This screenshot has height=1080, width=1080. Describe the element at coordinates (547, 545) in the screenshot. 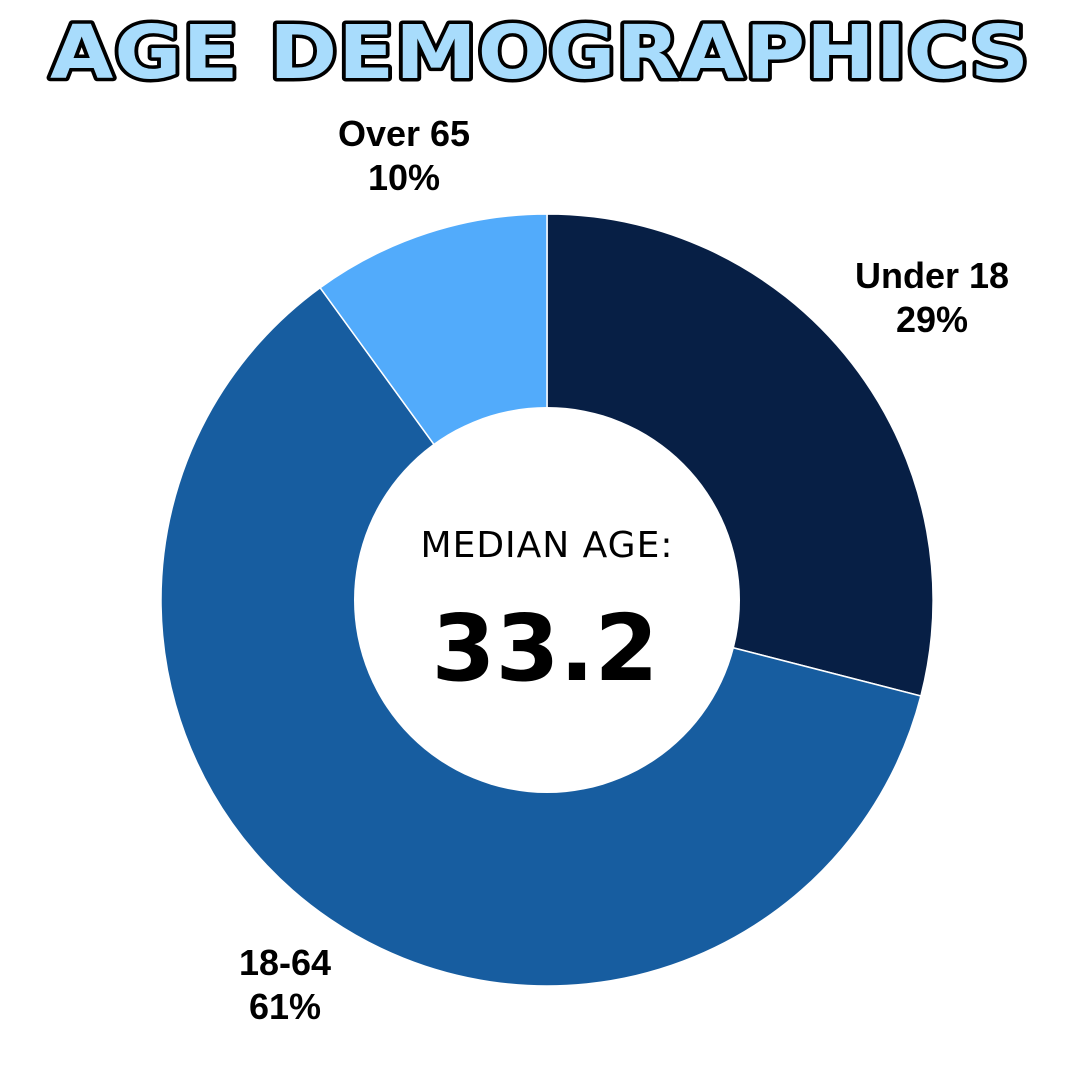

I see `median-age-label: MEDIAN AGE:` at that location.